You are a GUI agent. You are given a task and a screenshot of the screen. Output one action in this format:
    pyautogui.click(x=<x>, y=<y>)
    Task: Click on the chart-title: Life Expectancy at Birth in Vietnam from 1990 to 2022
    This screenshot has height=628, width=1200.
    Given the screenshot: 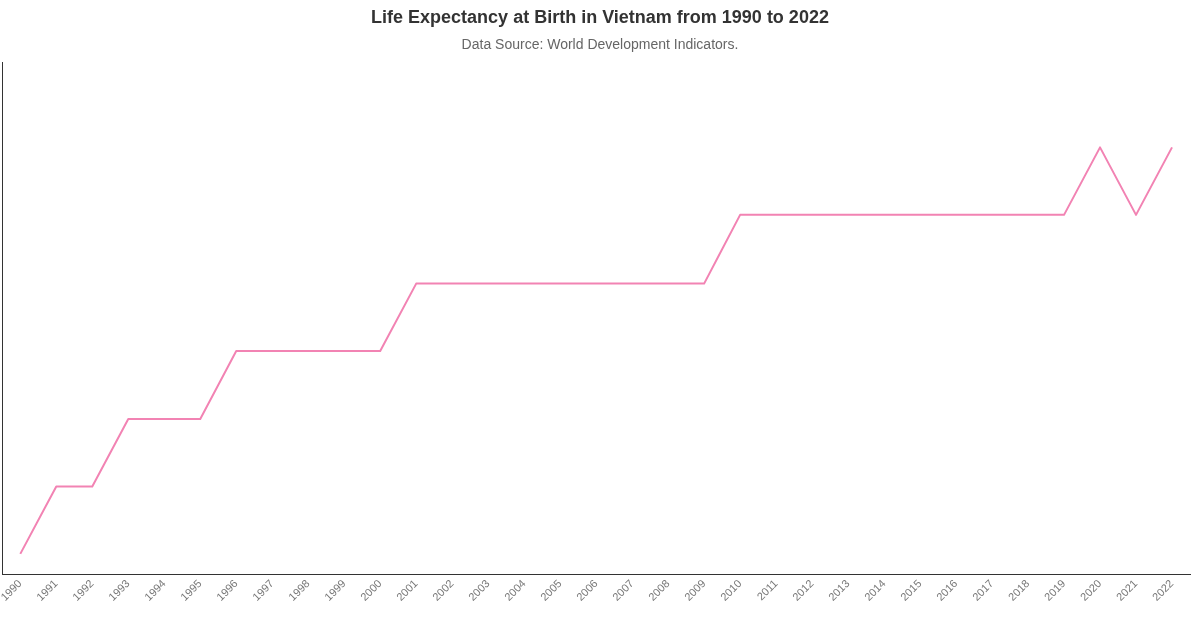 What is the action you would take?
    pyautogui.click(x=600, y=17)
    